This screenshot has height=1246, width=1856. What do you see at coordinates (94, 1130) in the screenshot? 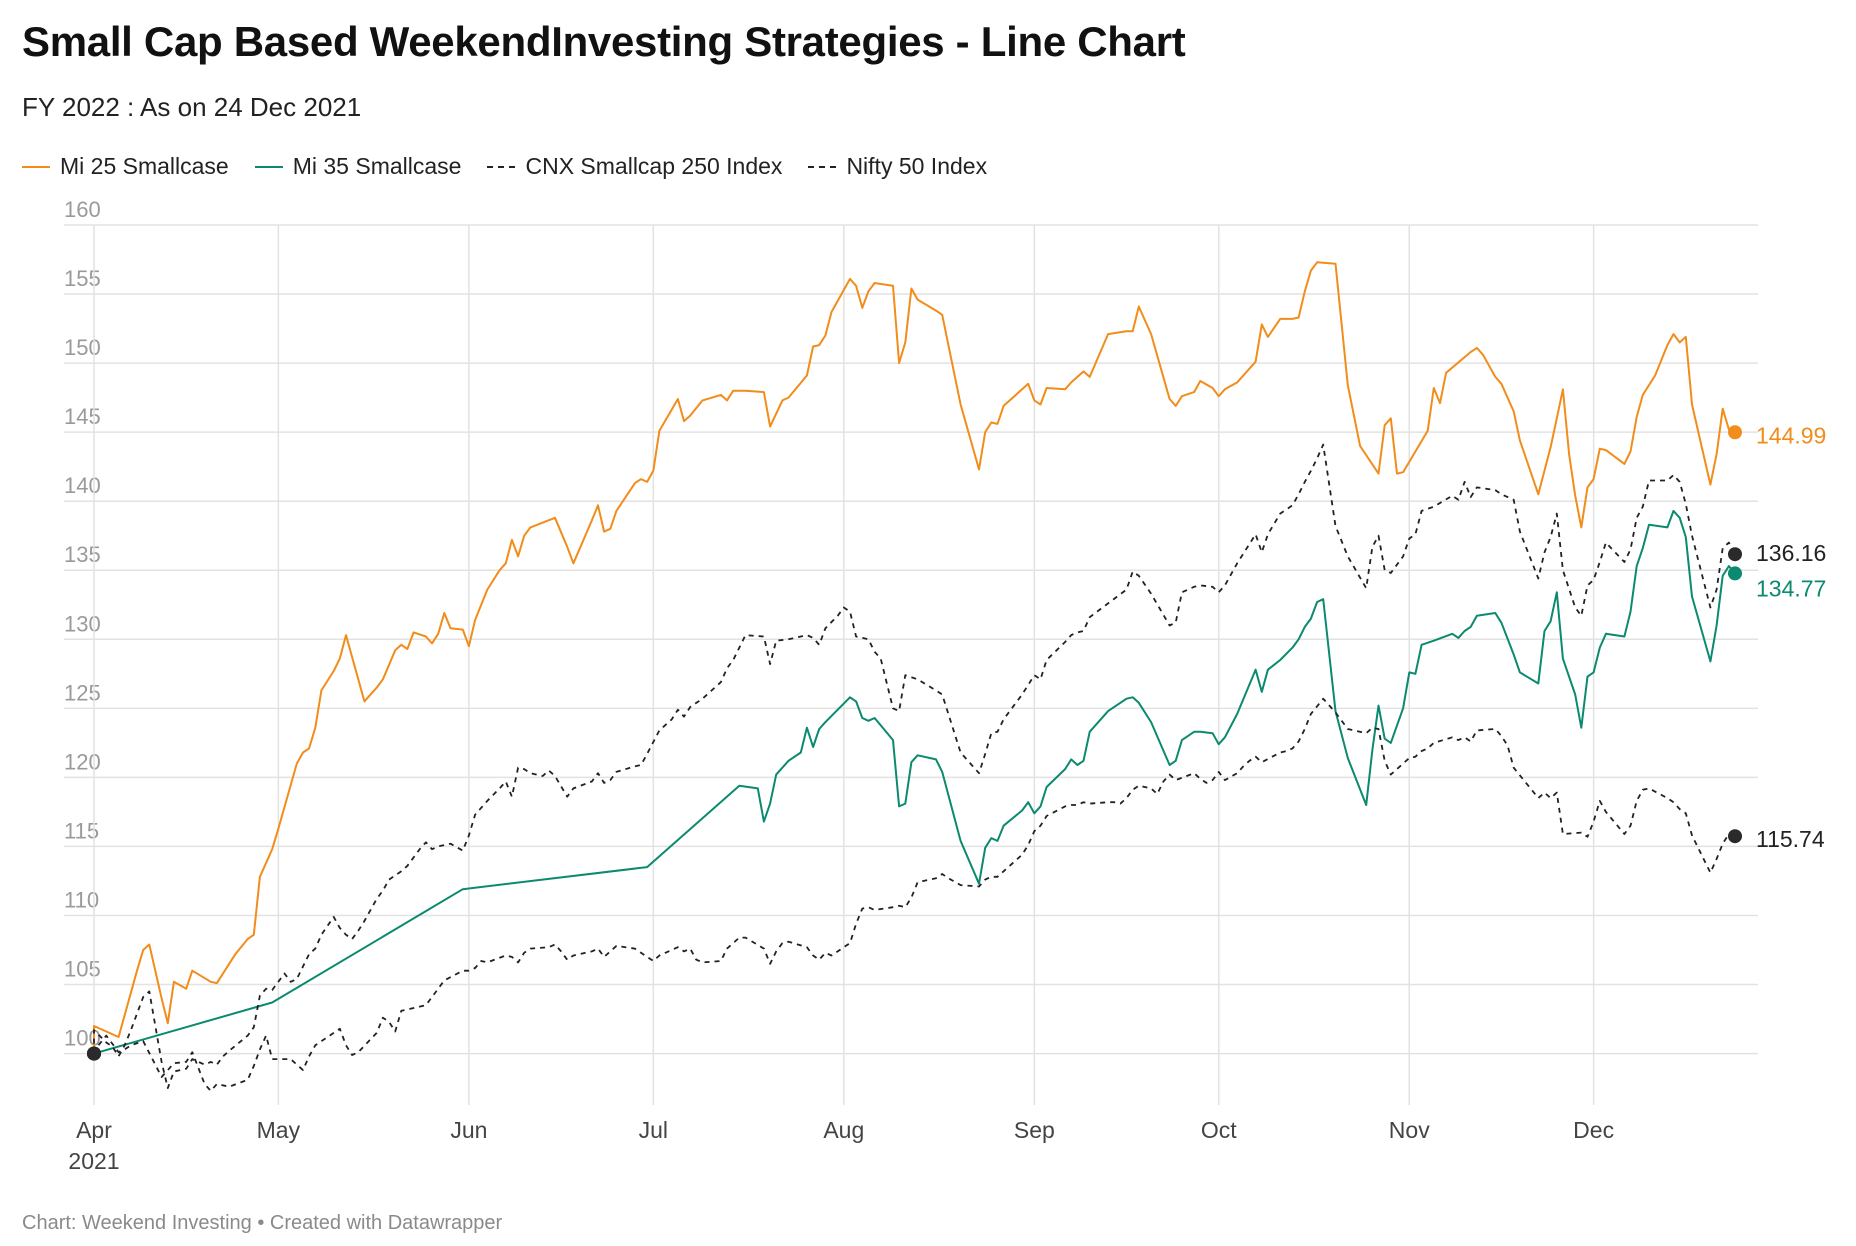
I see `x-tick-label: Apr` at bounding box center [94, 1130].